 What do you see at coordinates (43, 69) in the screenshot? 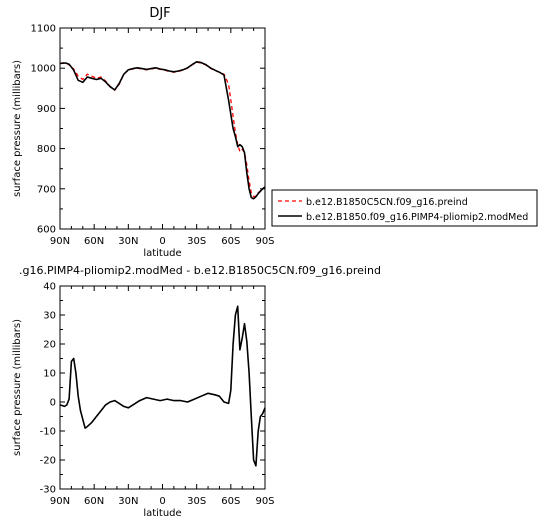
I see `chart-1-y-tick-label: 1000` at bounding box center [43, 69].